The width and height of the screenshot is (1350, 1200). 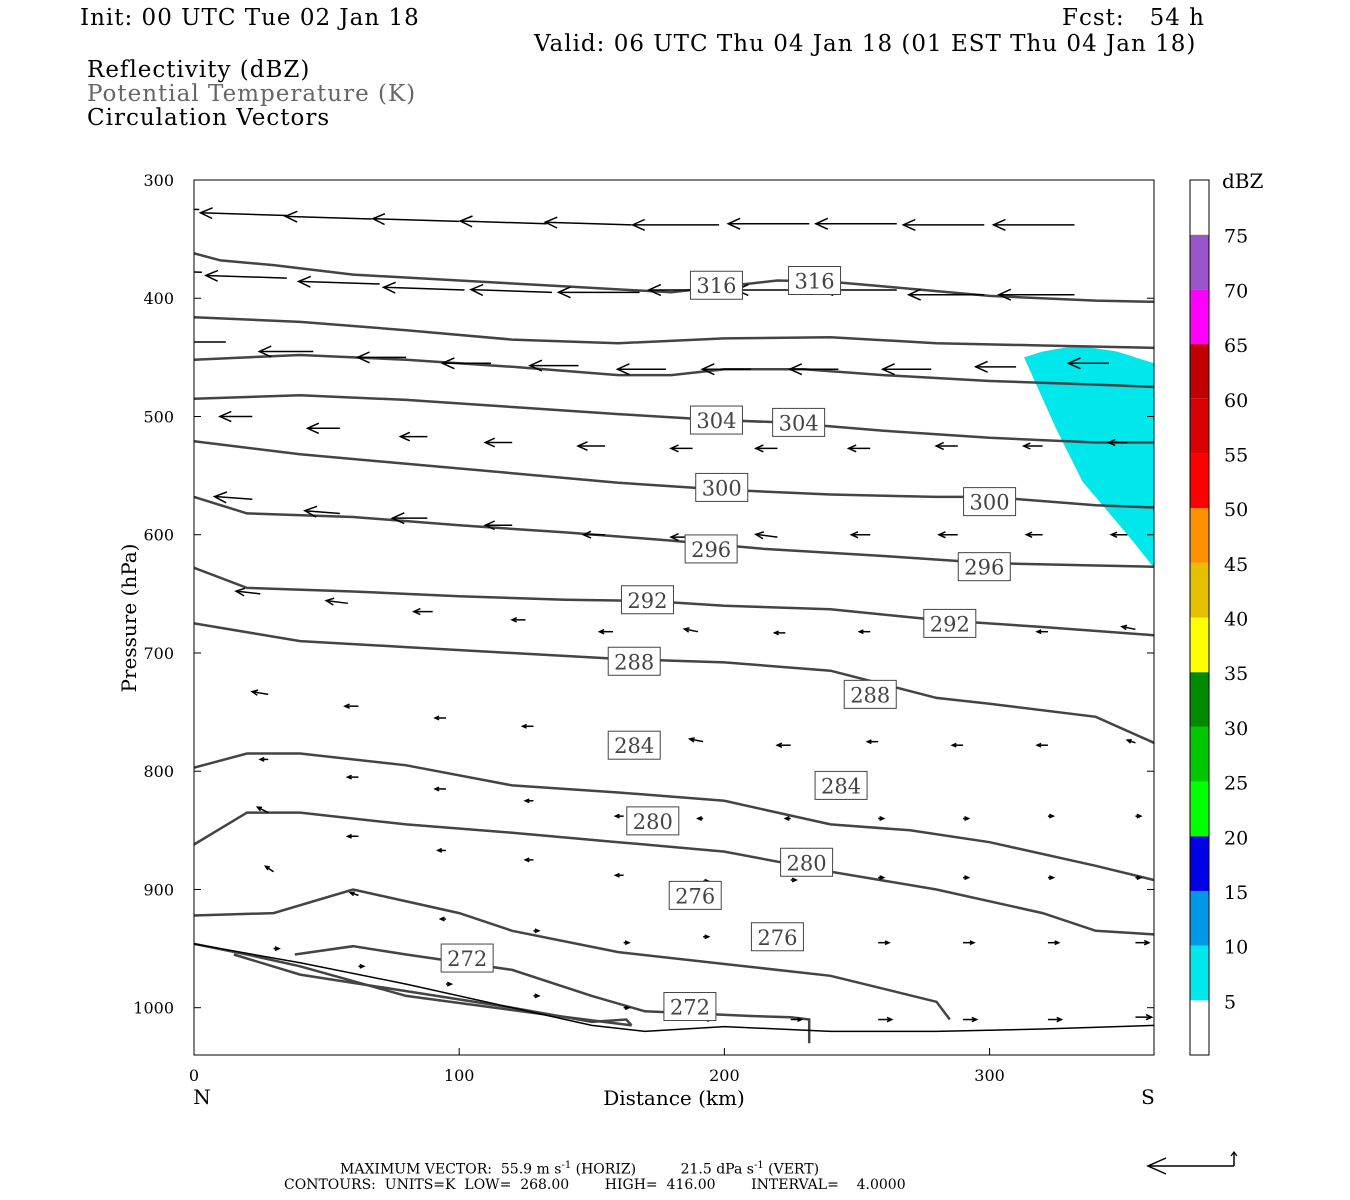 I want to click on colorbar-label-55: 55, so click(x=1236, y=455).